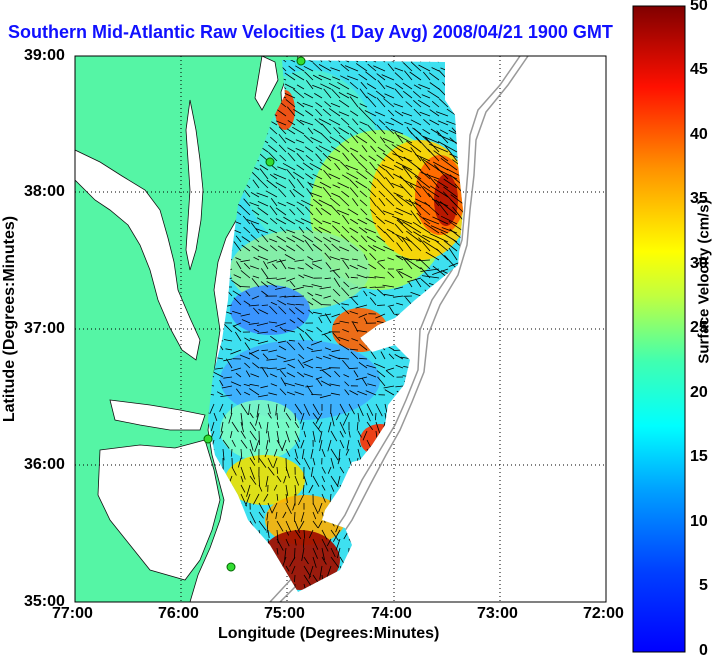  What do you see at coordinates (699, 7) in the screenshot?
I see `colorbar-tick: 50` at bounding box center [699, 7].